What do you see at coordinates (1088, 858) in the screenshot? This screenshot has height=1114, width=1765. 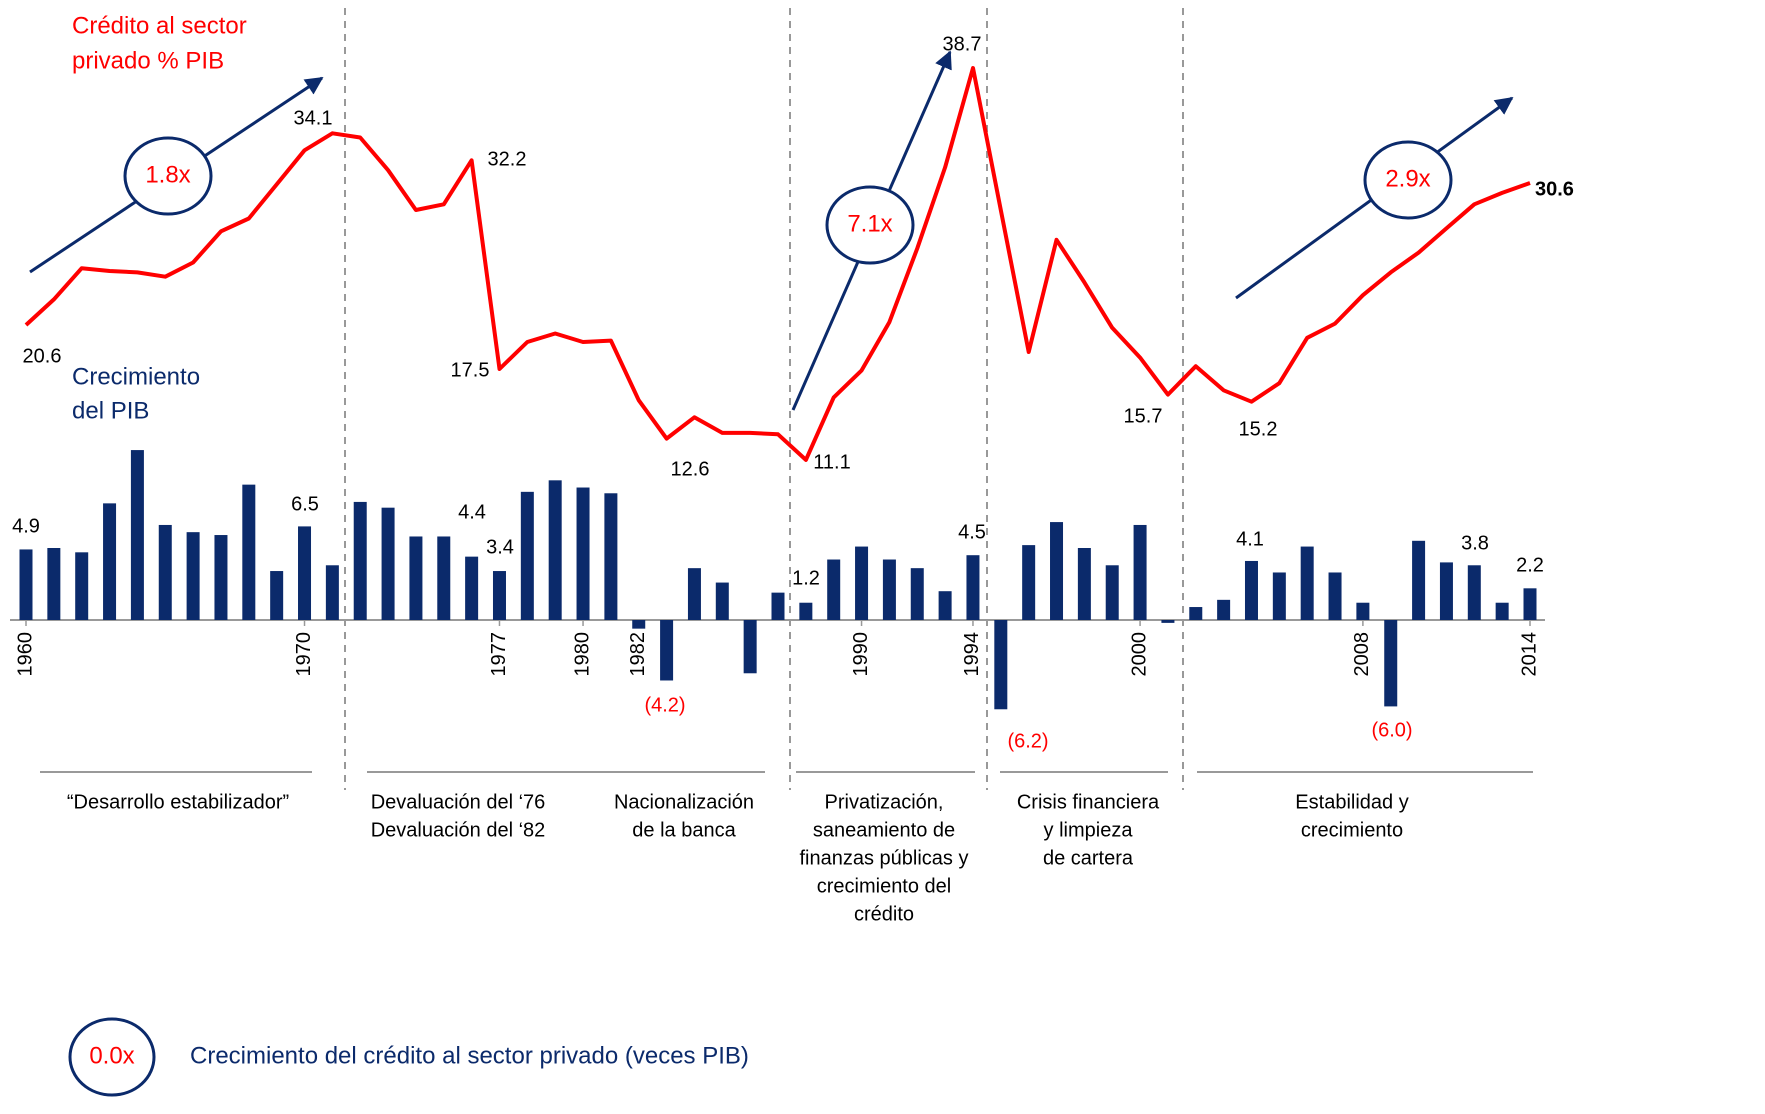 I see `period-label: de cartera` at bounding box center [1088, 858].